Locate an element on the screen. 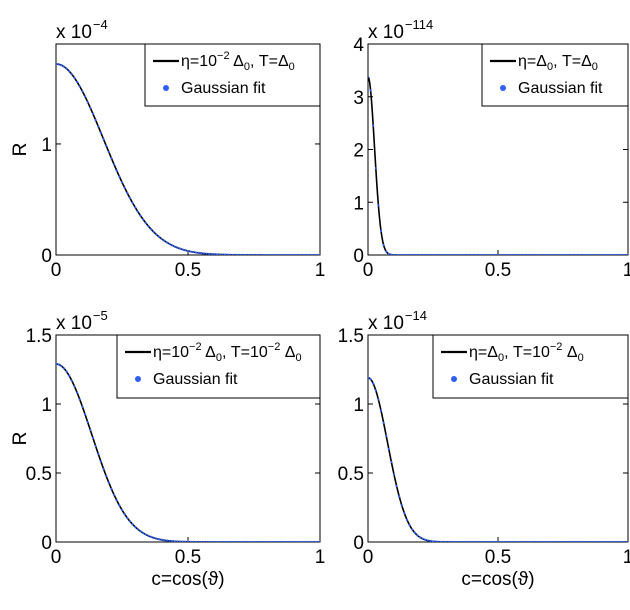 The height and width of the screenshot is (610, 630). series-line is located at coordinates (498, 459).